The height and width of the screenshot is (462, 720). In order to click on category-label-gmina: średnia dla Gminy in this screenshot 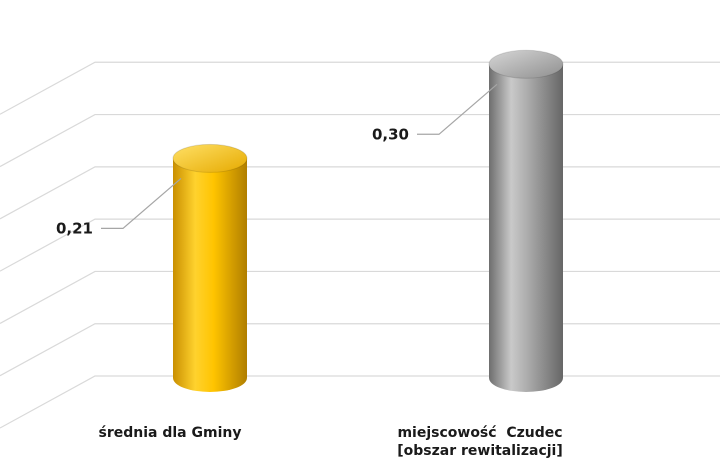, I will do `click(170, 433)`.